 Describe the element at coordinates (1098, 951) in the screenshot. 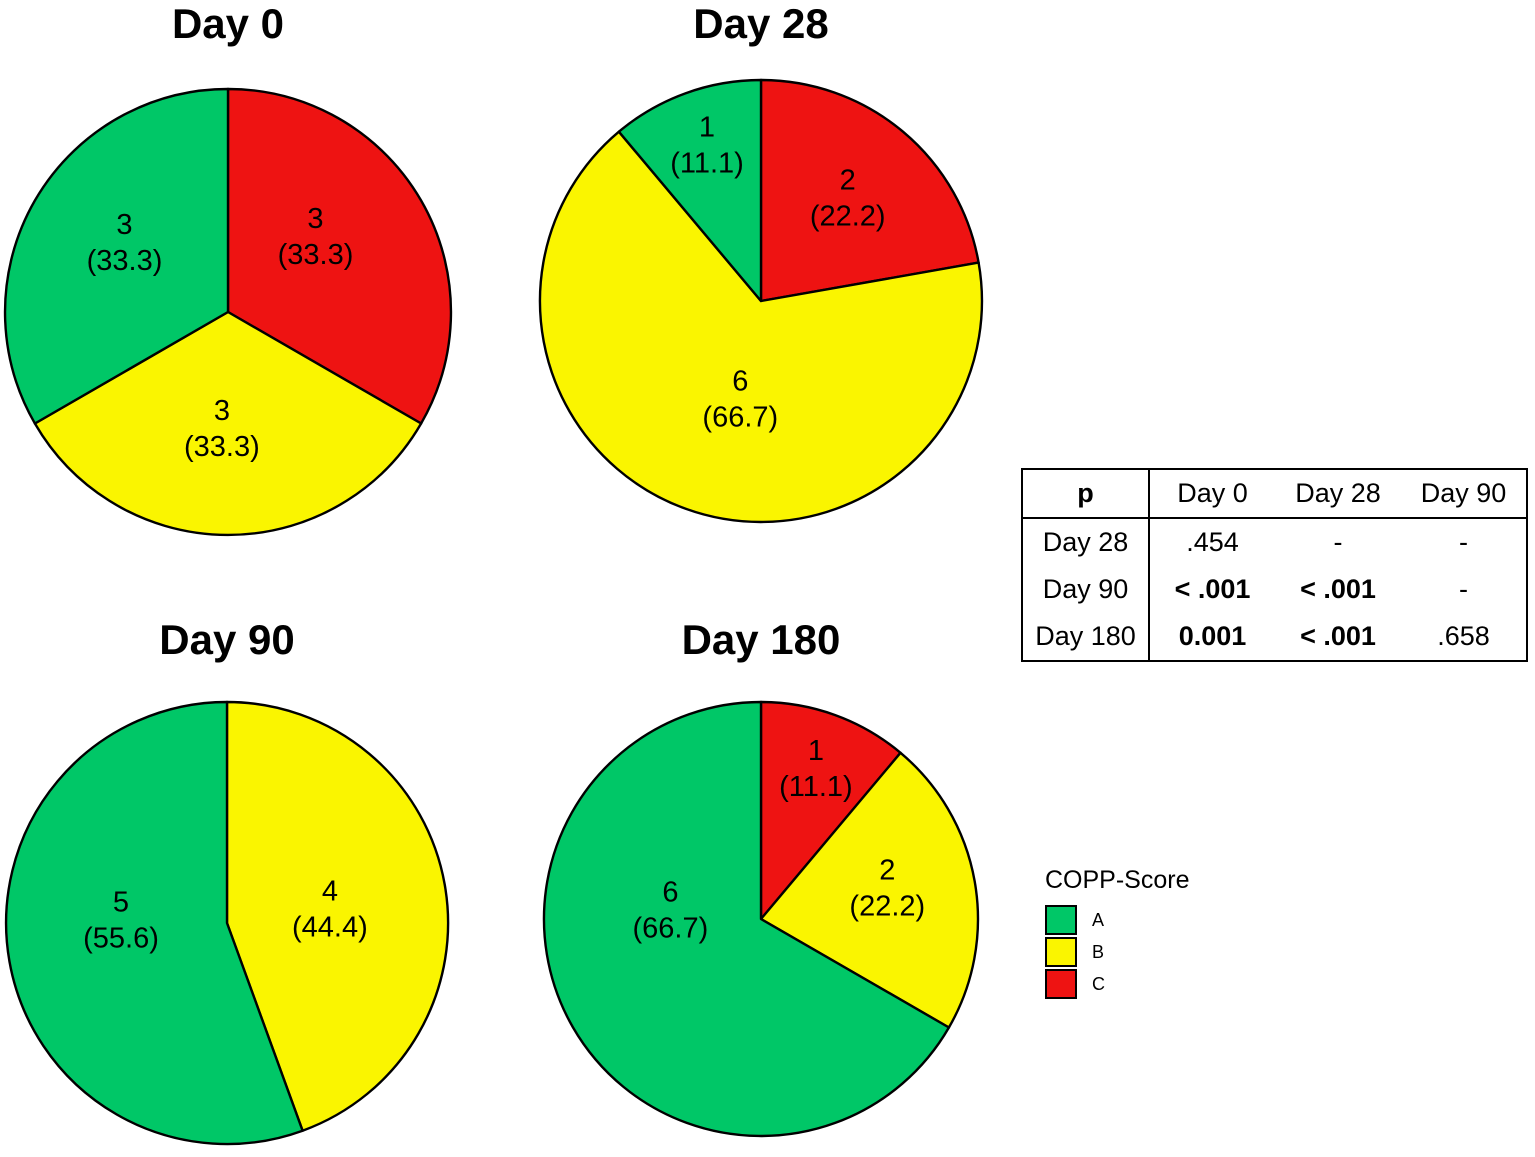

I see `legend-label: B` at that location.